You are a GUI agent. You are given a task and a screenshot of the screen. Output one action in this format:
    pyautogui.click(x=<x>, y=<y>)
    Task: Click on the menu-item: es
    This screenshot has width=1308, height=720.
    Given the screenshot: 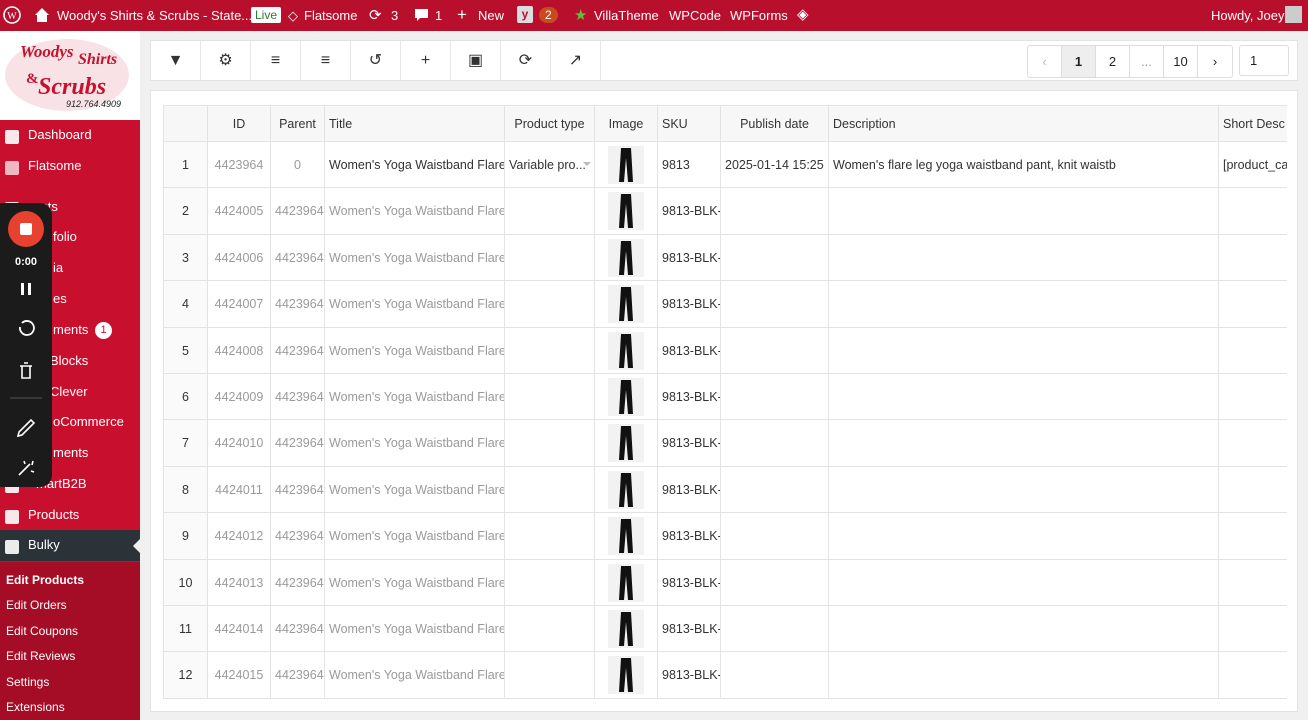 What is the action you would take?
    pyautogui.click(x=60, y=298)
    